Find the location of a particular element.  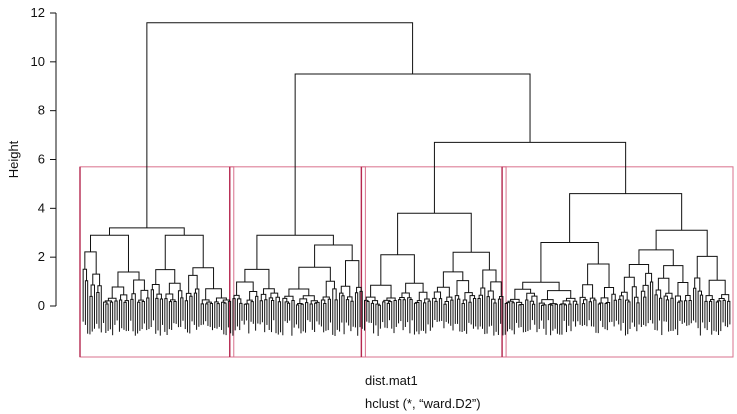

cluster-rect is located at coordinates (157, 262).